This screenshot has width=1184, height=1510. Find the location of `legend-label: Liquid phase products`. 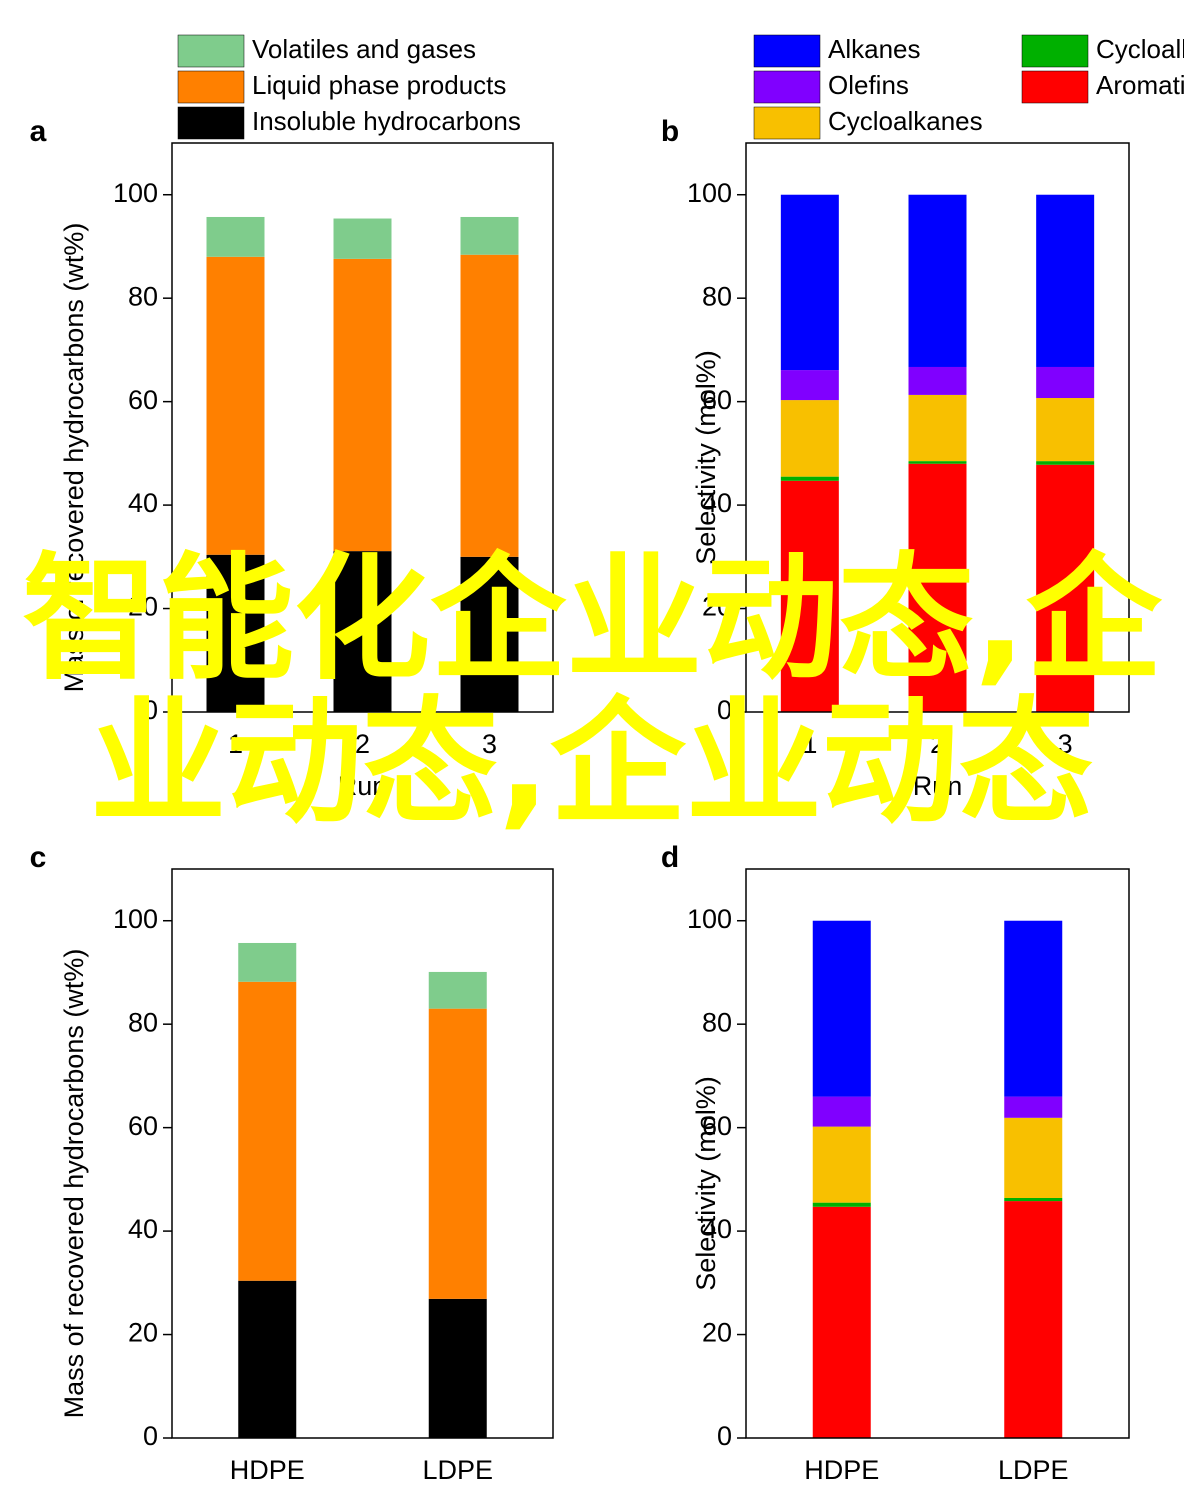

legend-label: Liquid phase products is located at coordinates (379, 85).